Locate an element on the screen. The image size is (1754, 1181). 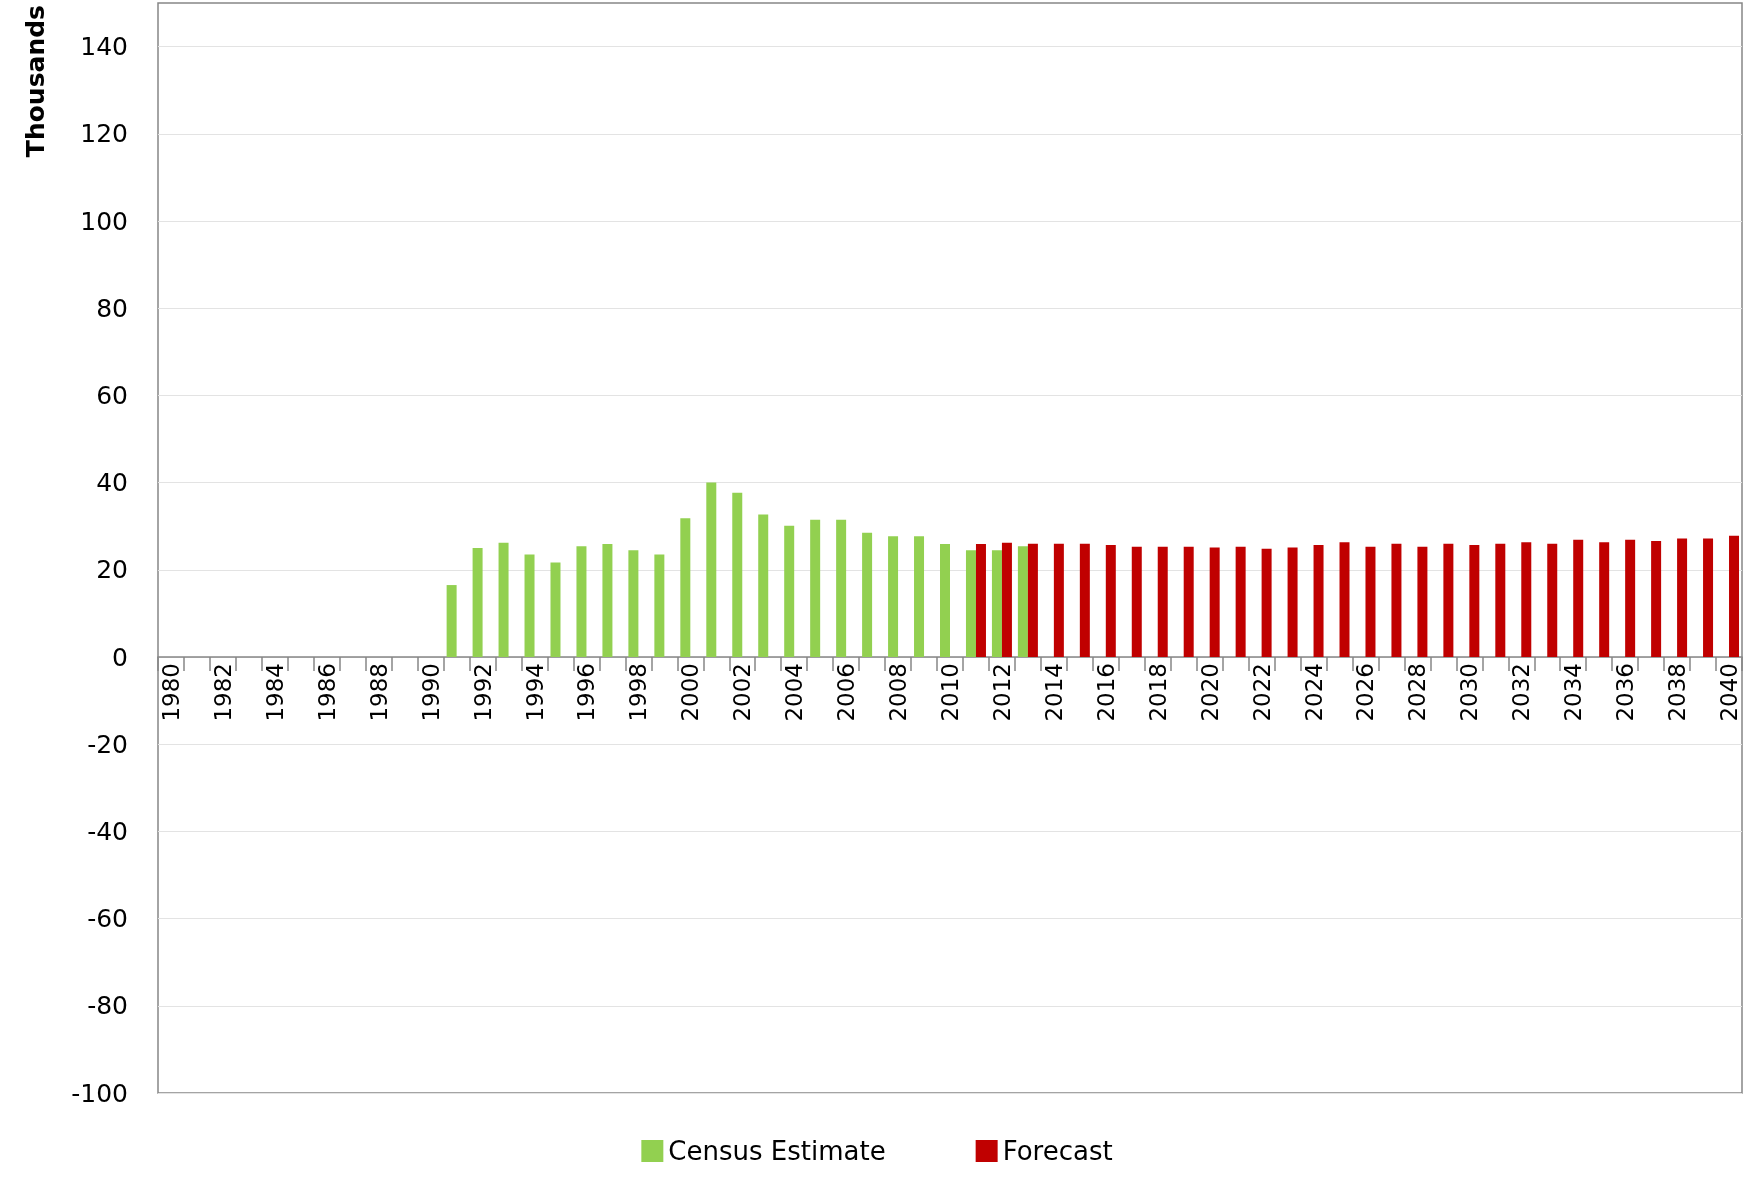
y-tick-label: 140 is located at coordinates (104, 47).